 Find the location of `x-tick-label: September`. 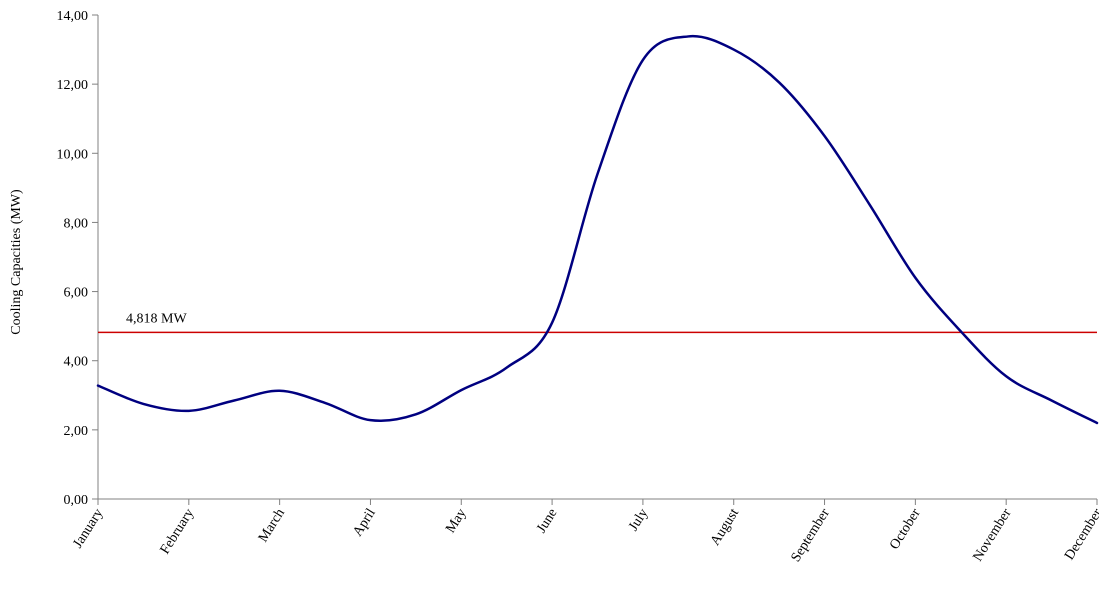

x-tick-label: September is located at coordinates (810, 535).